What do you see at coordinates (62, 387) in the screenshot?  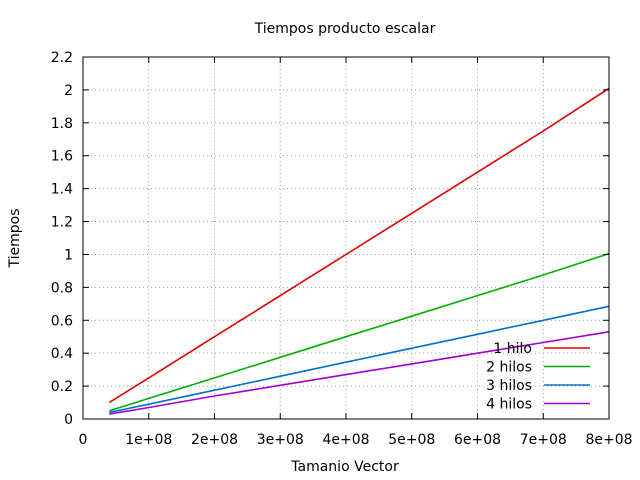 I see `y-tick-label: 0.2` at bounding box center [62, 387].